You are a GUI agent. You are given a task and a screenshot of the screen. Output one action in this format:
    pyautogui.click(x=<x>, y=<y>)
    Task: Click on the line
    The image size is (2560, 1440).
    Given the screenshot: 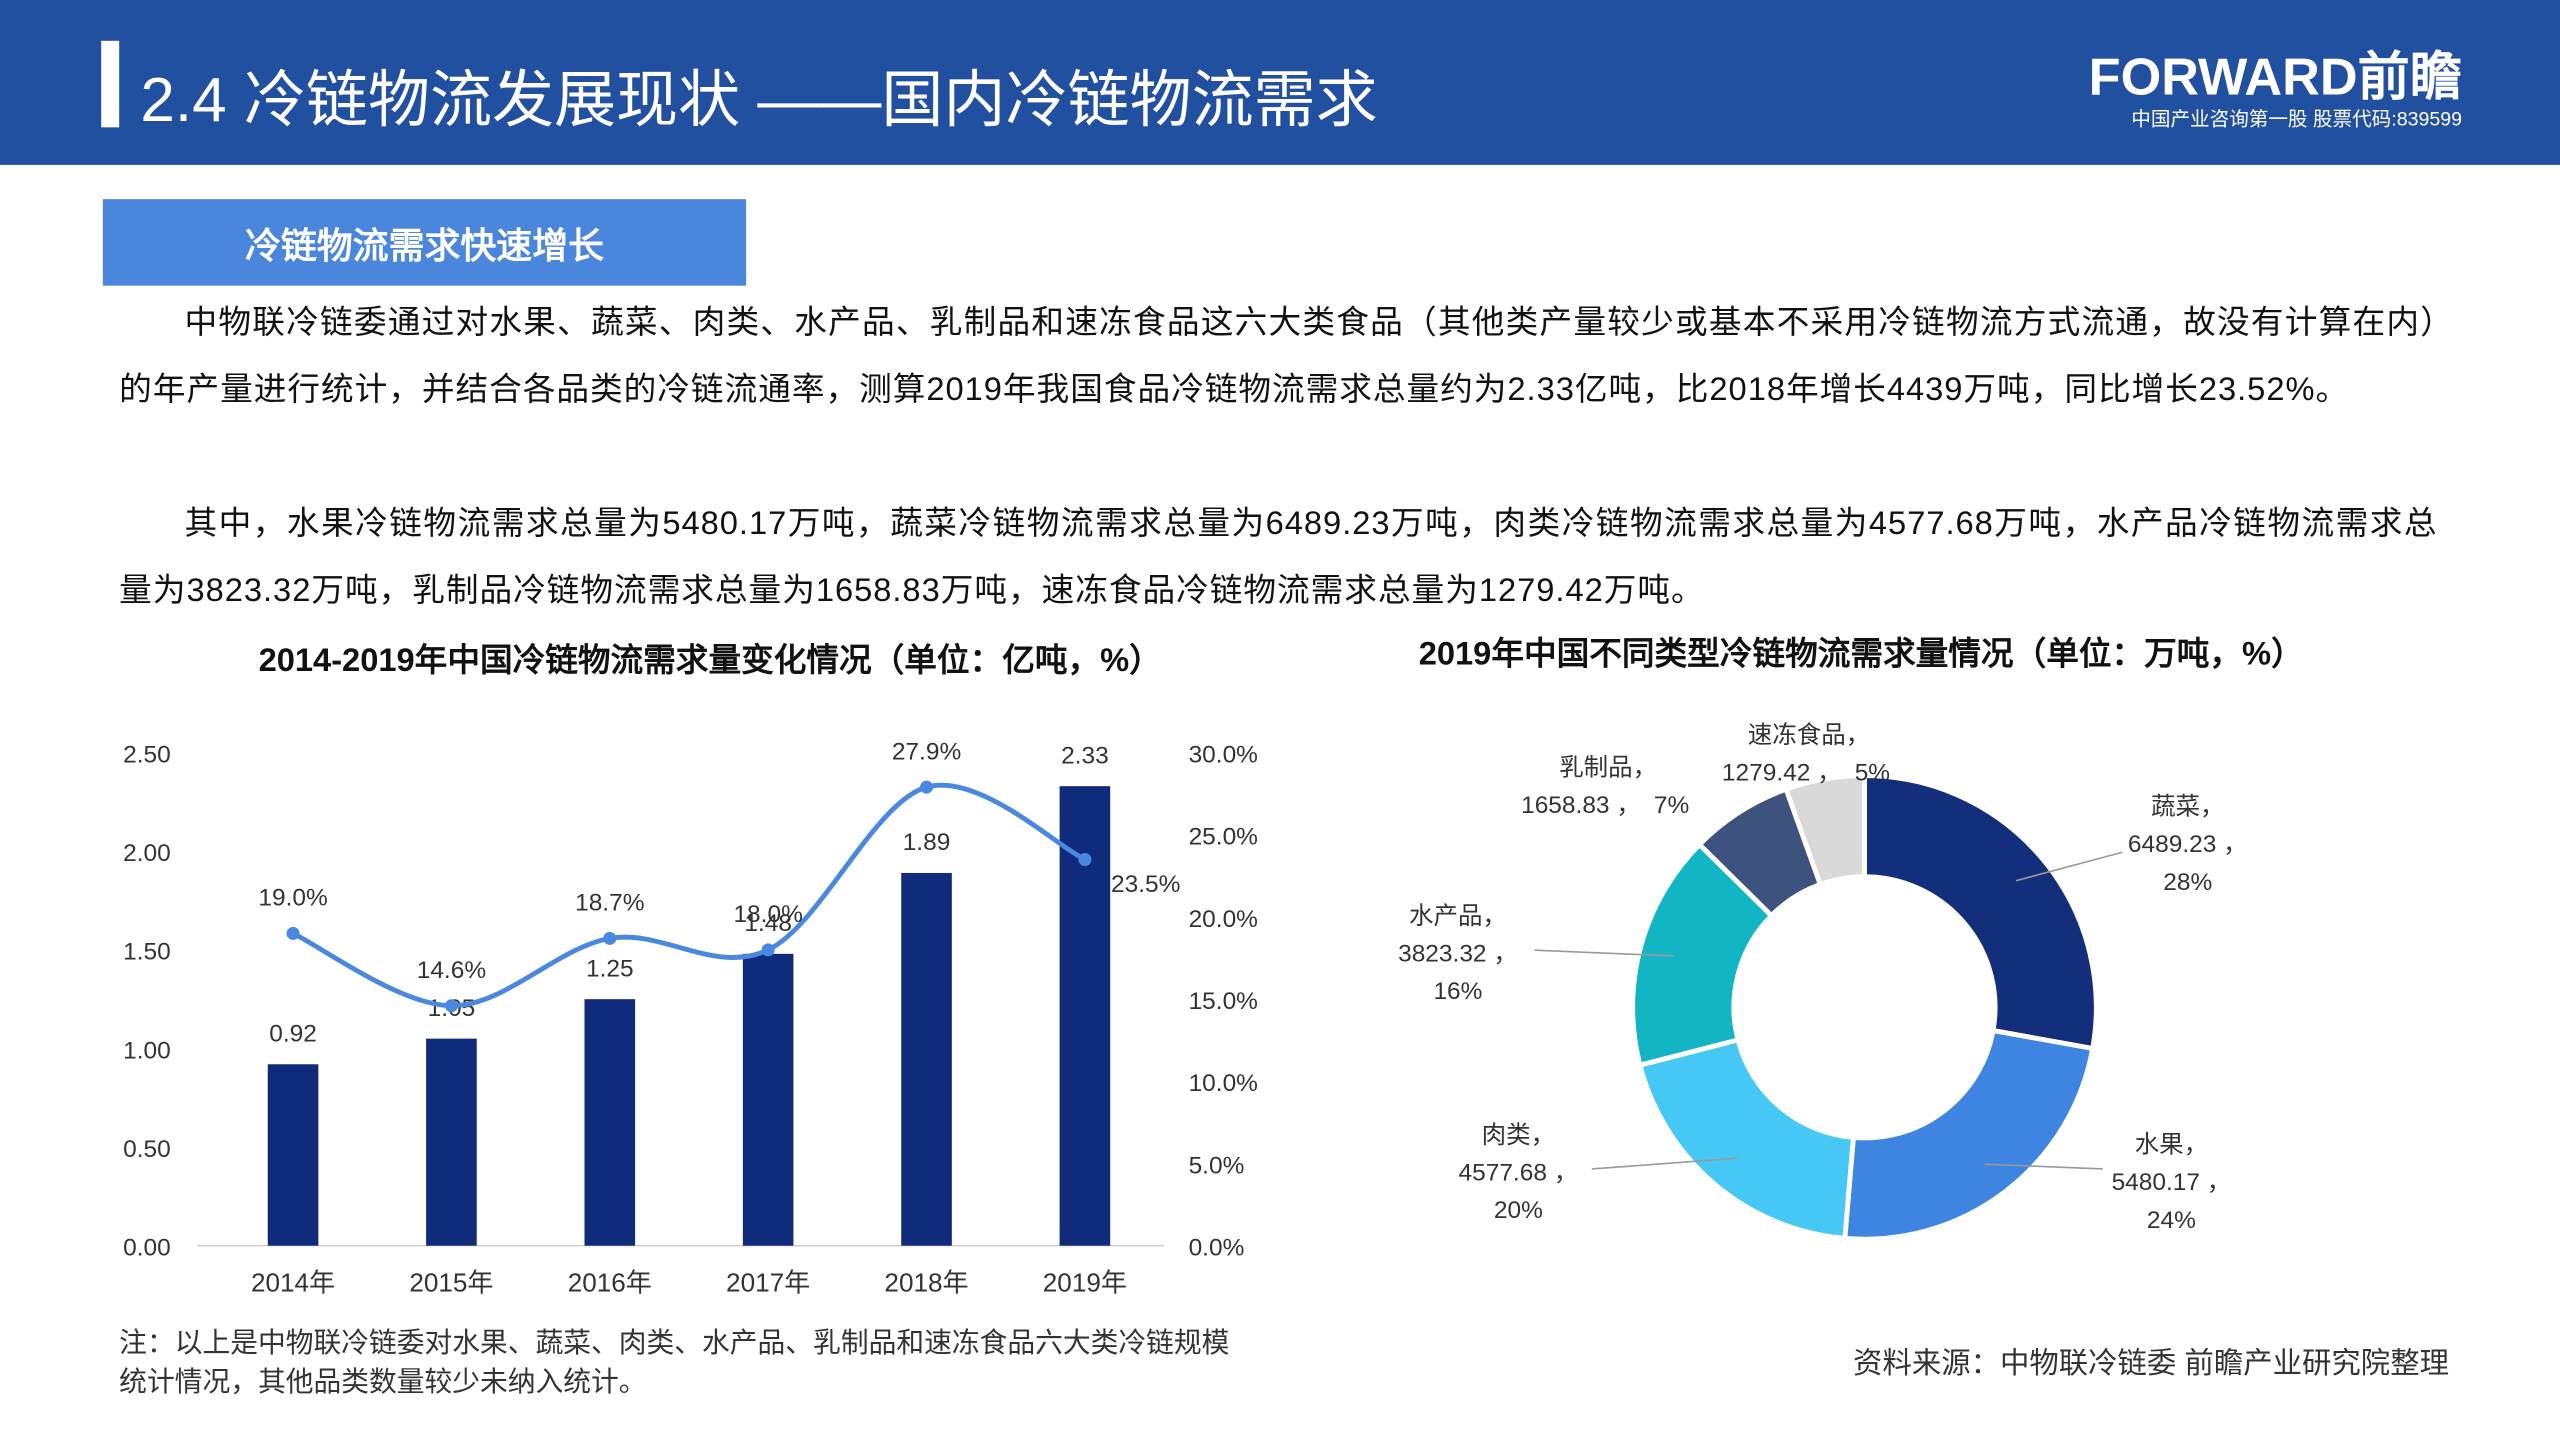 What is the action you would take?
    pyautogui.click(x=689, y=895)
    